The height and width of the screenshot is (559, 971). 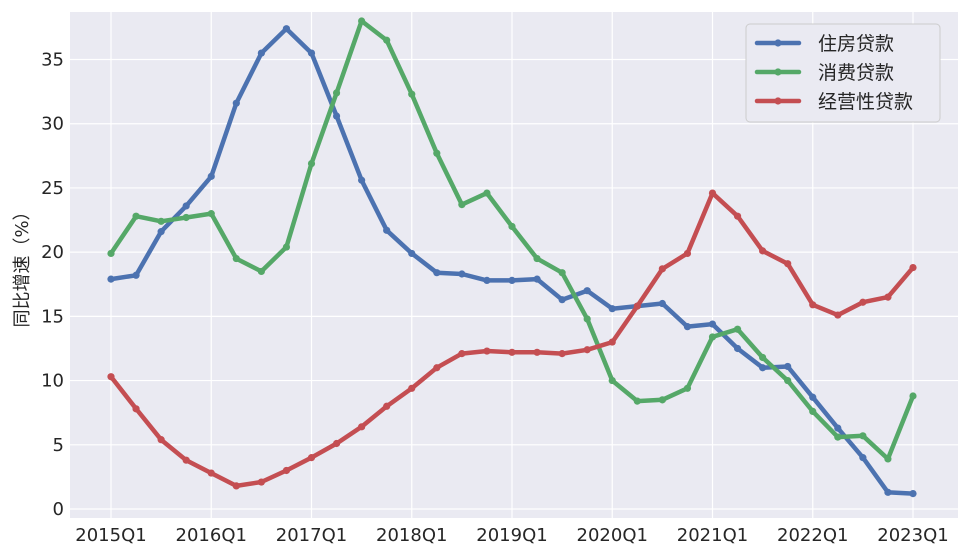 What do you see at coordinates (912, 535) in the screenshot?
I see `x-tick-label: 2023Q1` at bounding box center [912, 535].